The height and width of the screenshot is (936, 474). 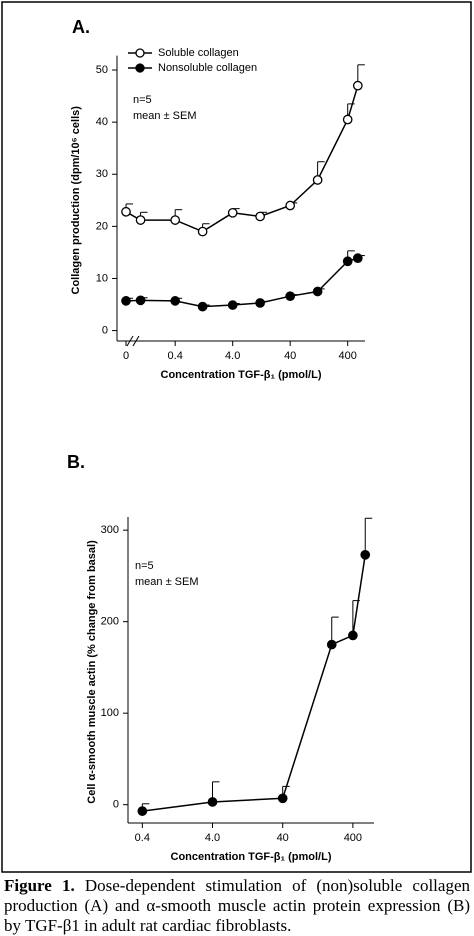 What do you see at coordinates (102, 70) in the screenshot?
I see `y-tick-label: 50` at bounding box center [102, 70].